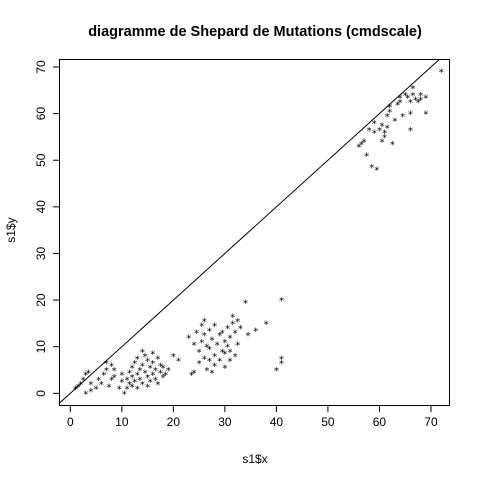 The height and width of the screenshot is (480, 480). What do you see at coordinates (122, 422) in the screenshot?
I see `x-tick-label: 10` at bounding box center [122, 422].